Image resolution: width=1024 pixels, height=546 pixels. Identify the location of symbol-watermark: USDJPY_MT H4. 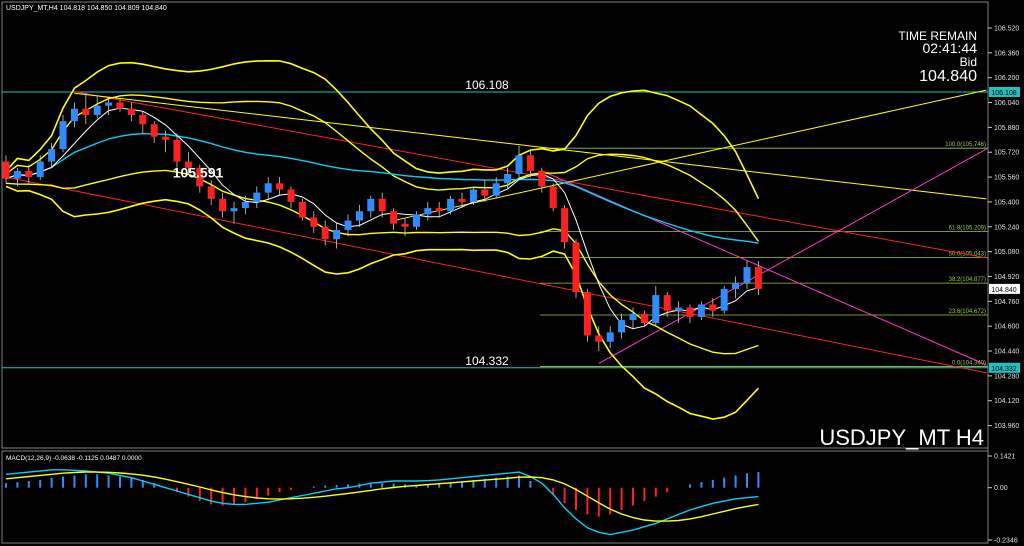
(901, 437).